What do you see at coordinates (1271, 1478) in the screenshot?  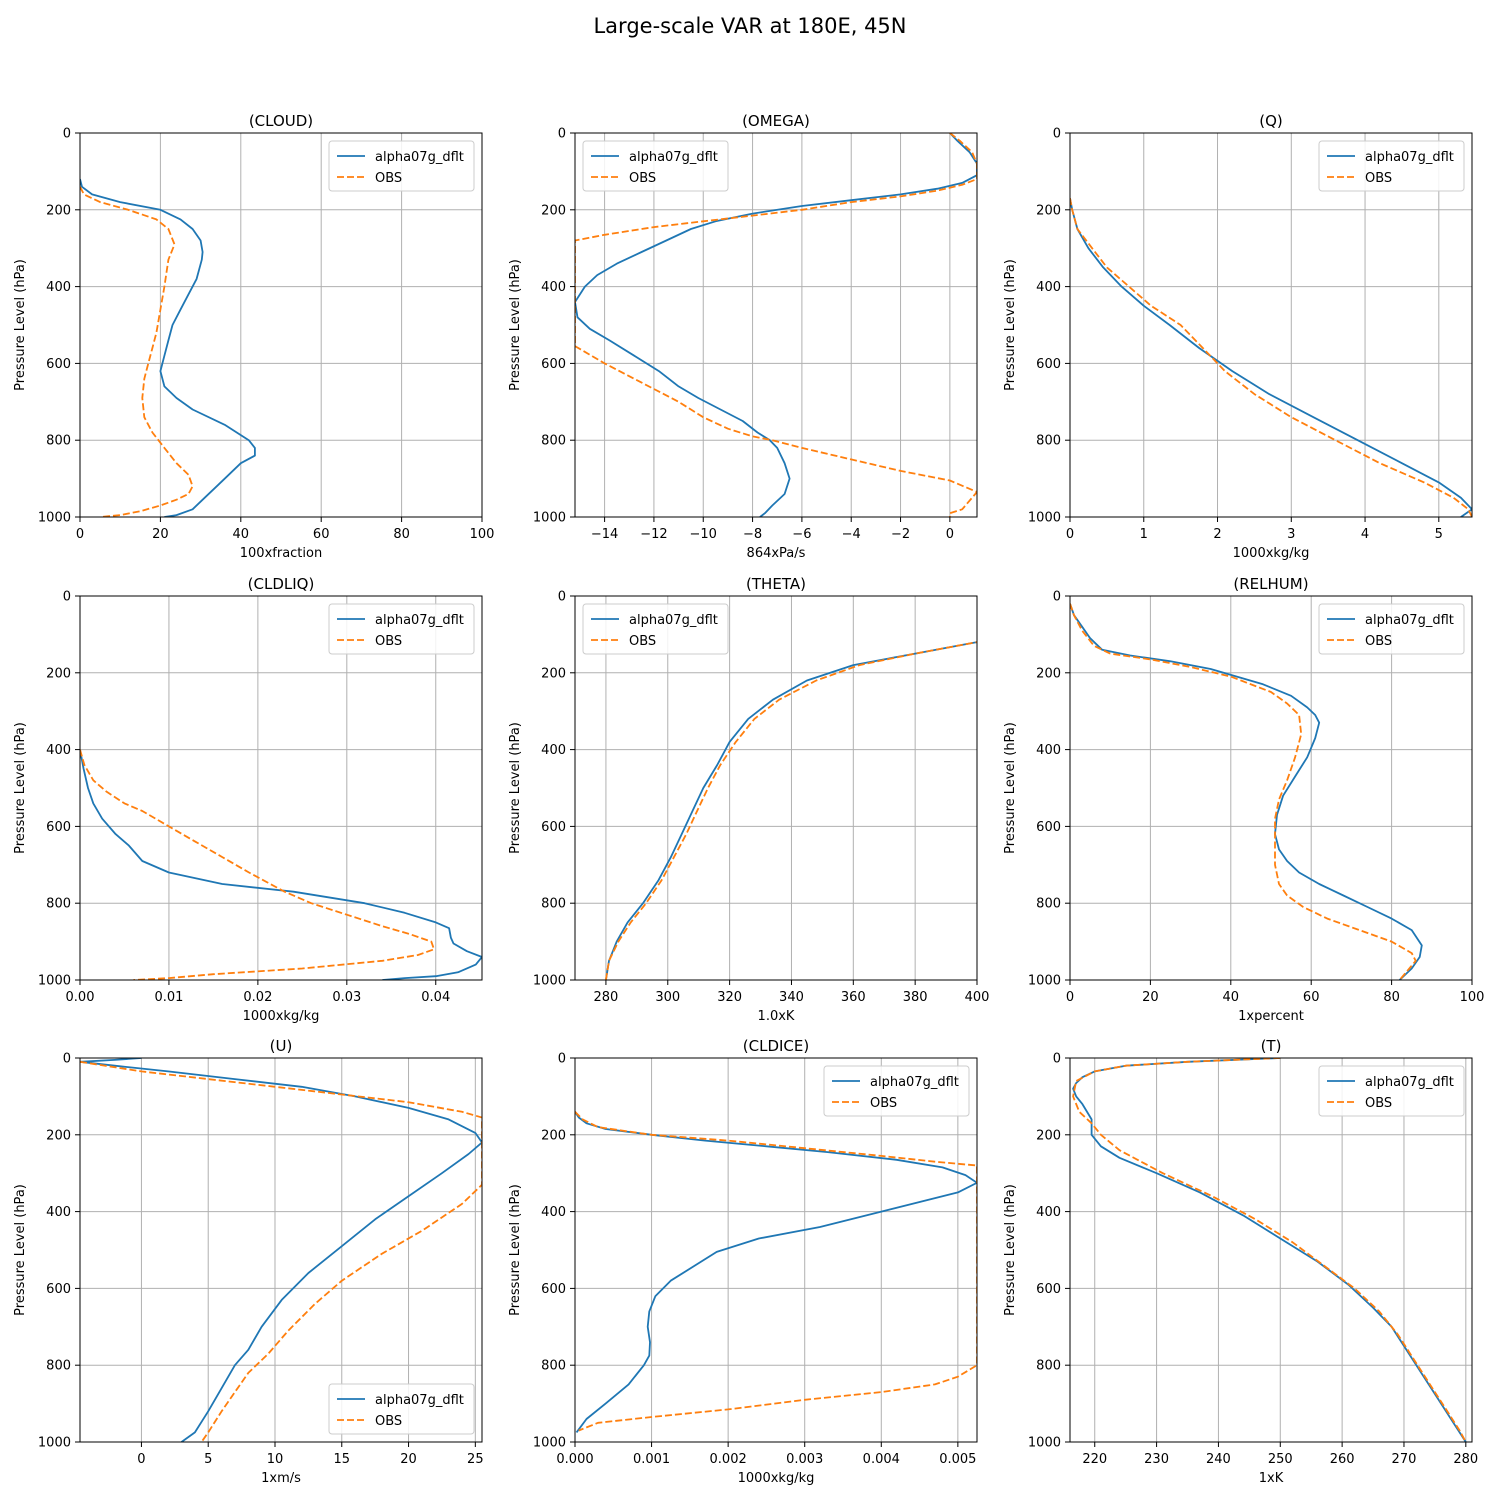 I see `x-axis-label: 1xK` at bounding box center [1271, 1478].